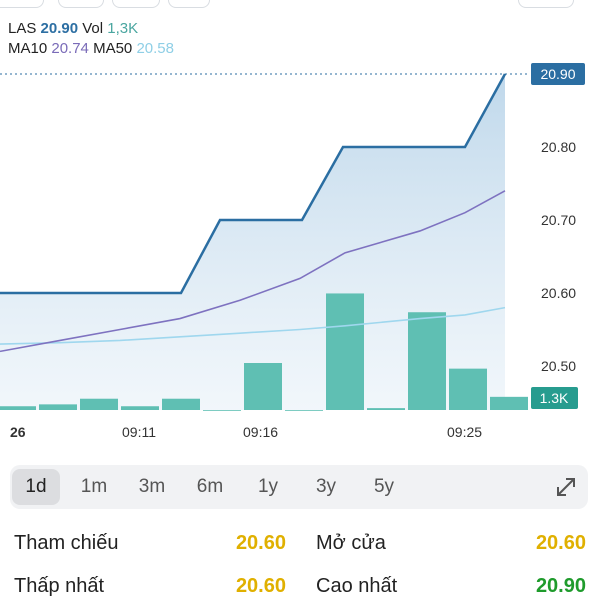 The image size is (600, 600). Describe the element at coordinates (300, 4) in the screenshot. I see `top-tab-strip` at that location.